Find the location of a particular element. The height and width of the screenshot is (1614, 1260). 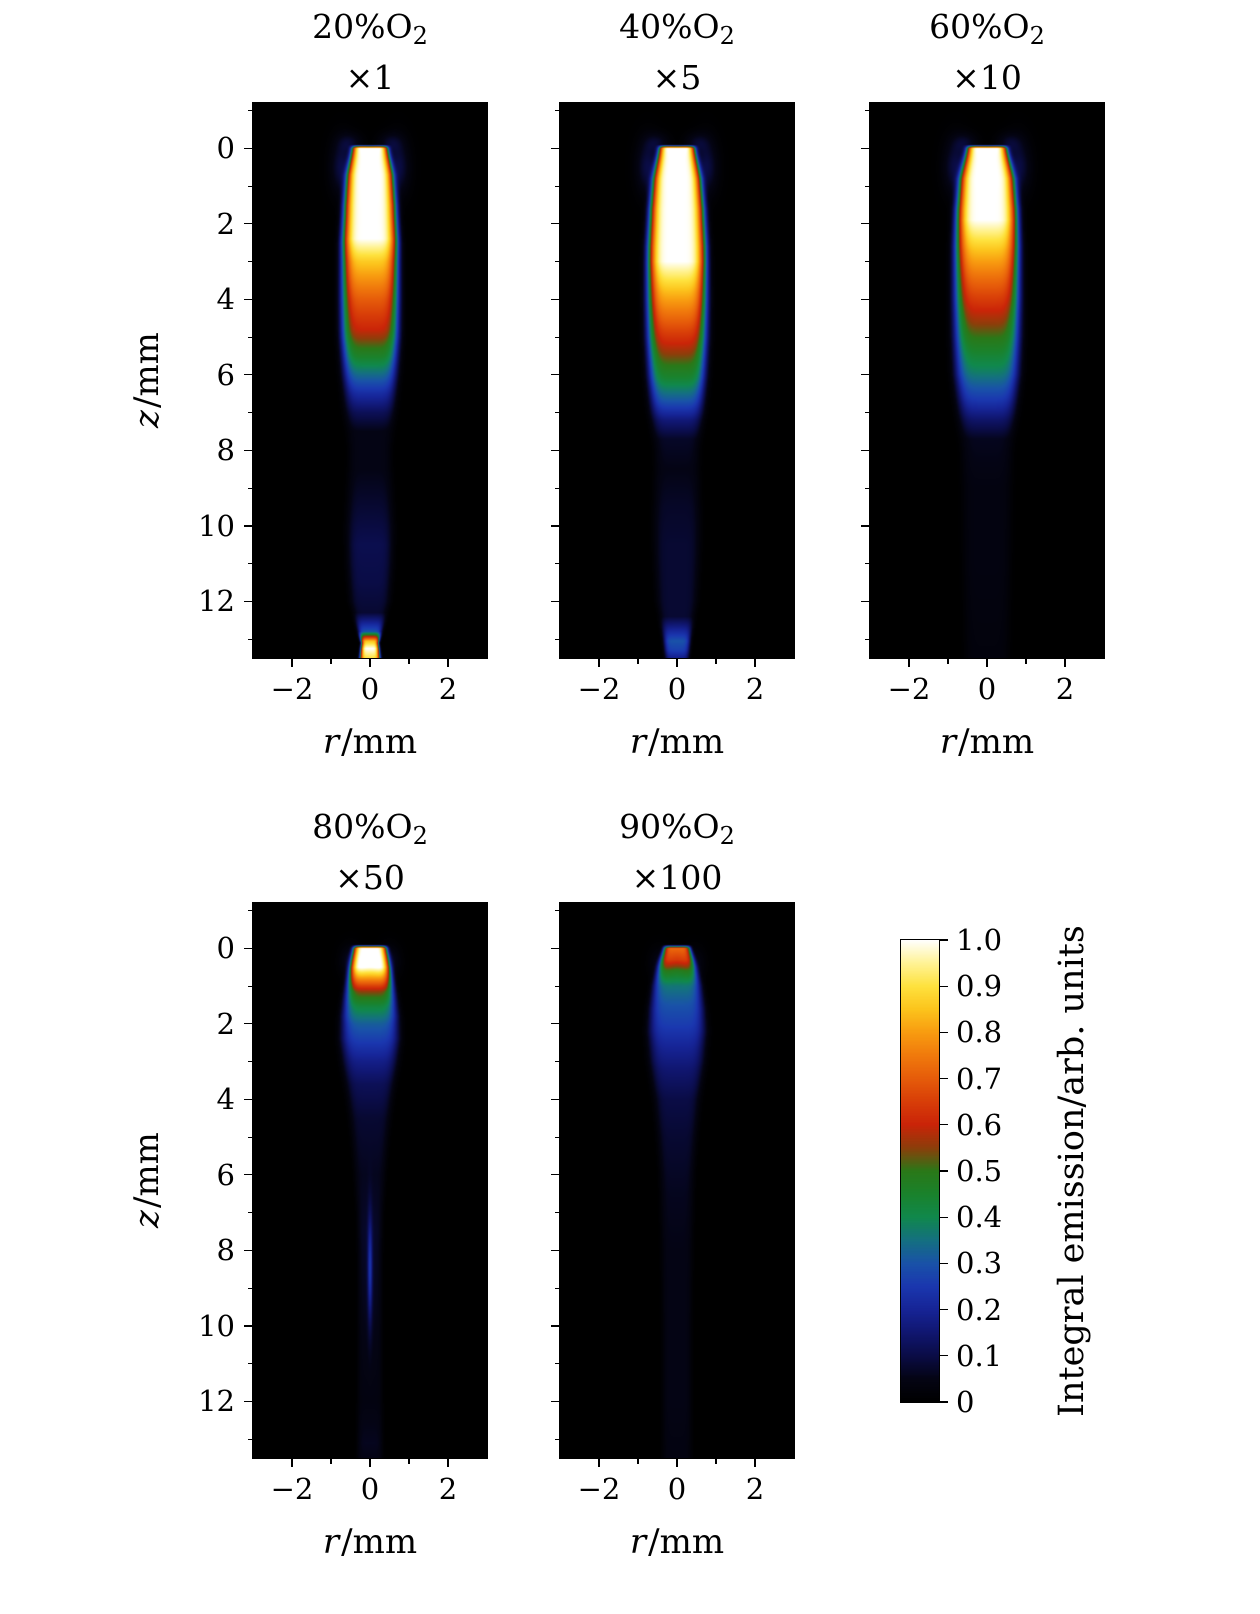

title-o2-text: 80%O is located at coordinates (362, 826).